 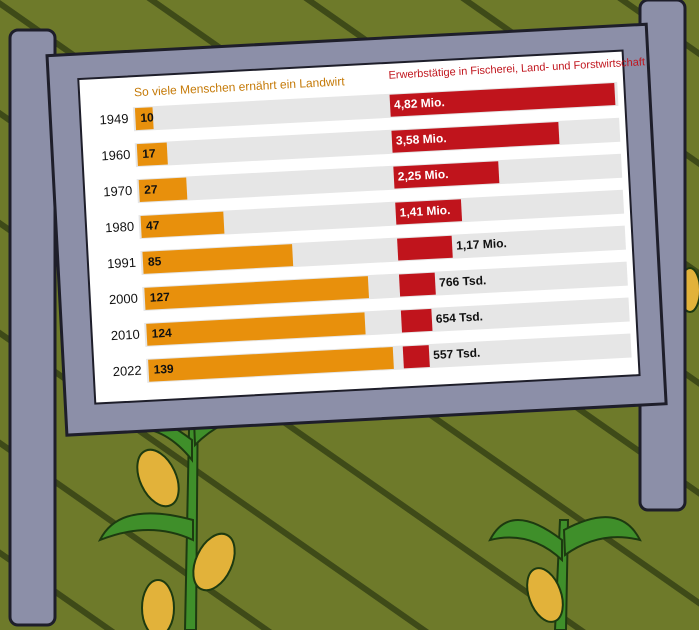 I want to click on year-label: 1949, so click(x=114, y=119).